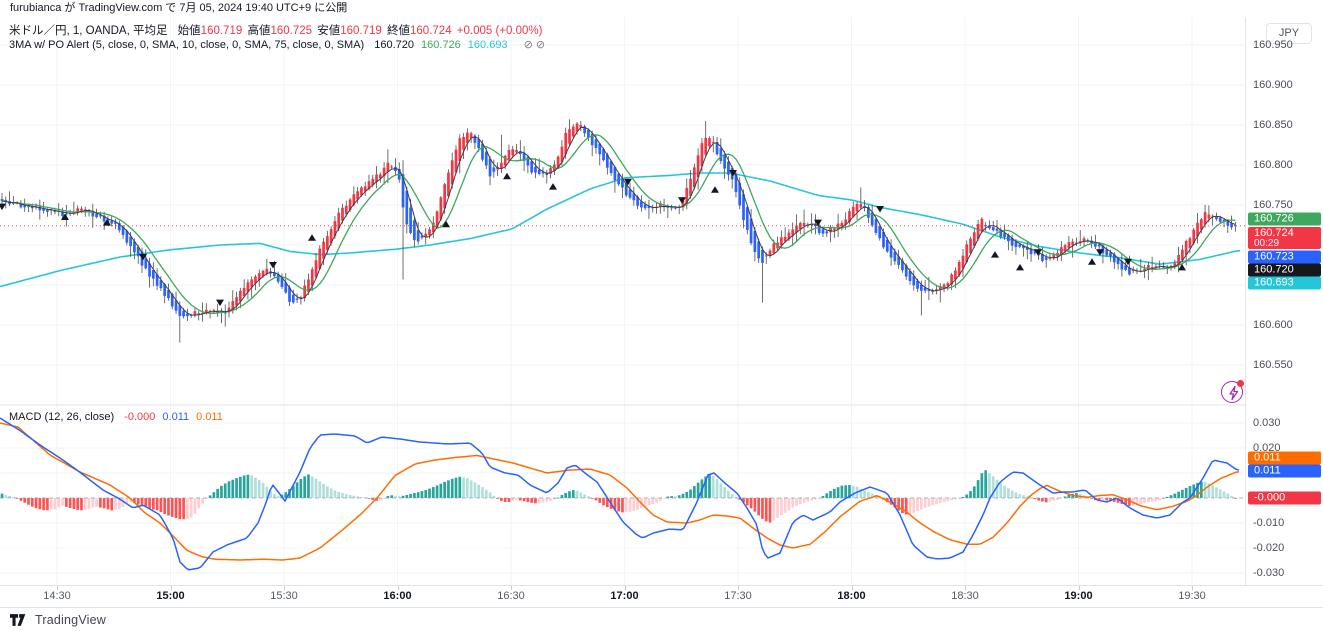 This screenshot has width=1323, height=631. Describe the element at coordinates (1273, 365) in the screenshot. I see `axis-tick-label: 160.550` at that location.